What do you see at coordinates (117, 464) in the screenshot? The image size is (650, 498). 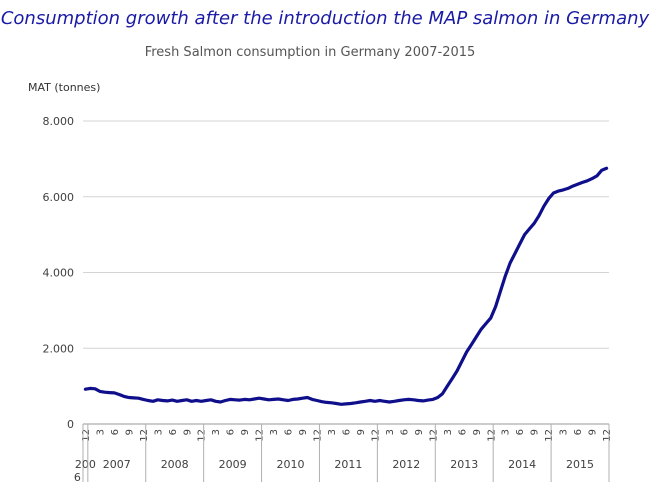 I see `x-year-label: 2007` at bounding box center [117, 464].